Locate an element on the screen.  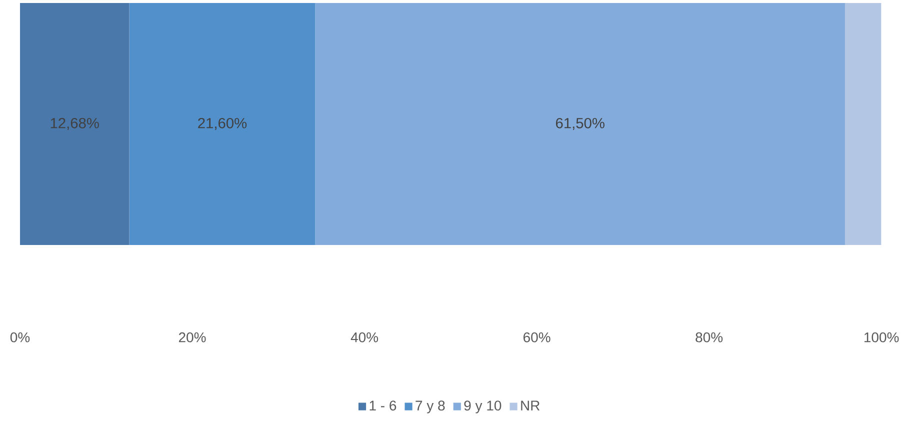
x-tick-label: 100% is located at coordinates (881, 337).